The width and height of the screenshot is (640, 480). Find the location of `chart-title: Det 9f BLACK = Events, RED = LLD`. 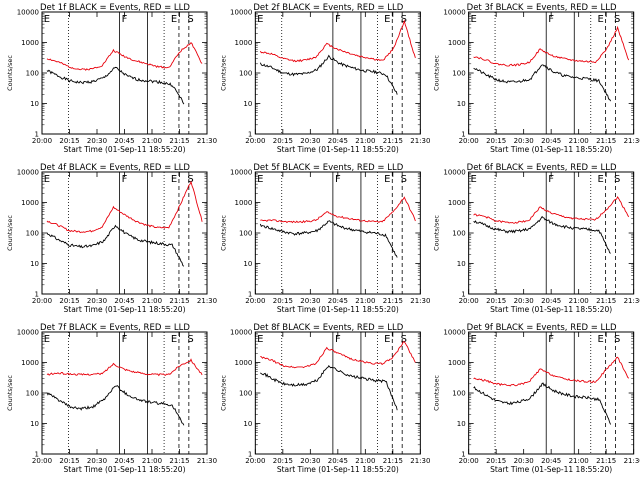

chart-title: Det 9f BLACK = Events, RED = LLD is located at coordinates (542, 328).